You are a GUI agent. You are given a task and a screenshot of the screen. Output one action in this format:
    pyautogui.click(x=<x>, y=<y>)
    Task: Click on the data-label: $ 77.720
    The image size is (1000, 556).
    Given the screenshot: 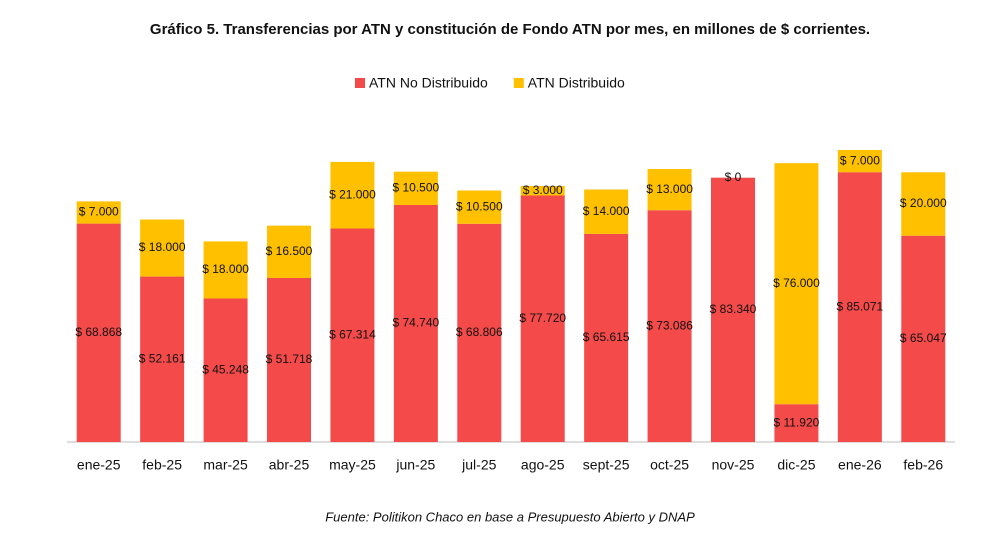 What is the action you would take?
    pyautogui.click(x=542, y=318)
    